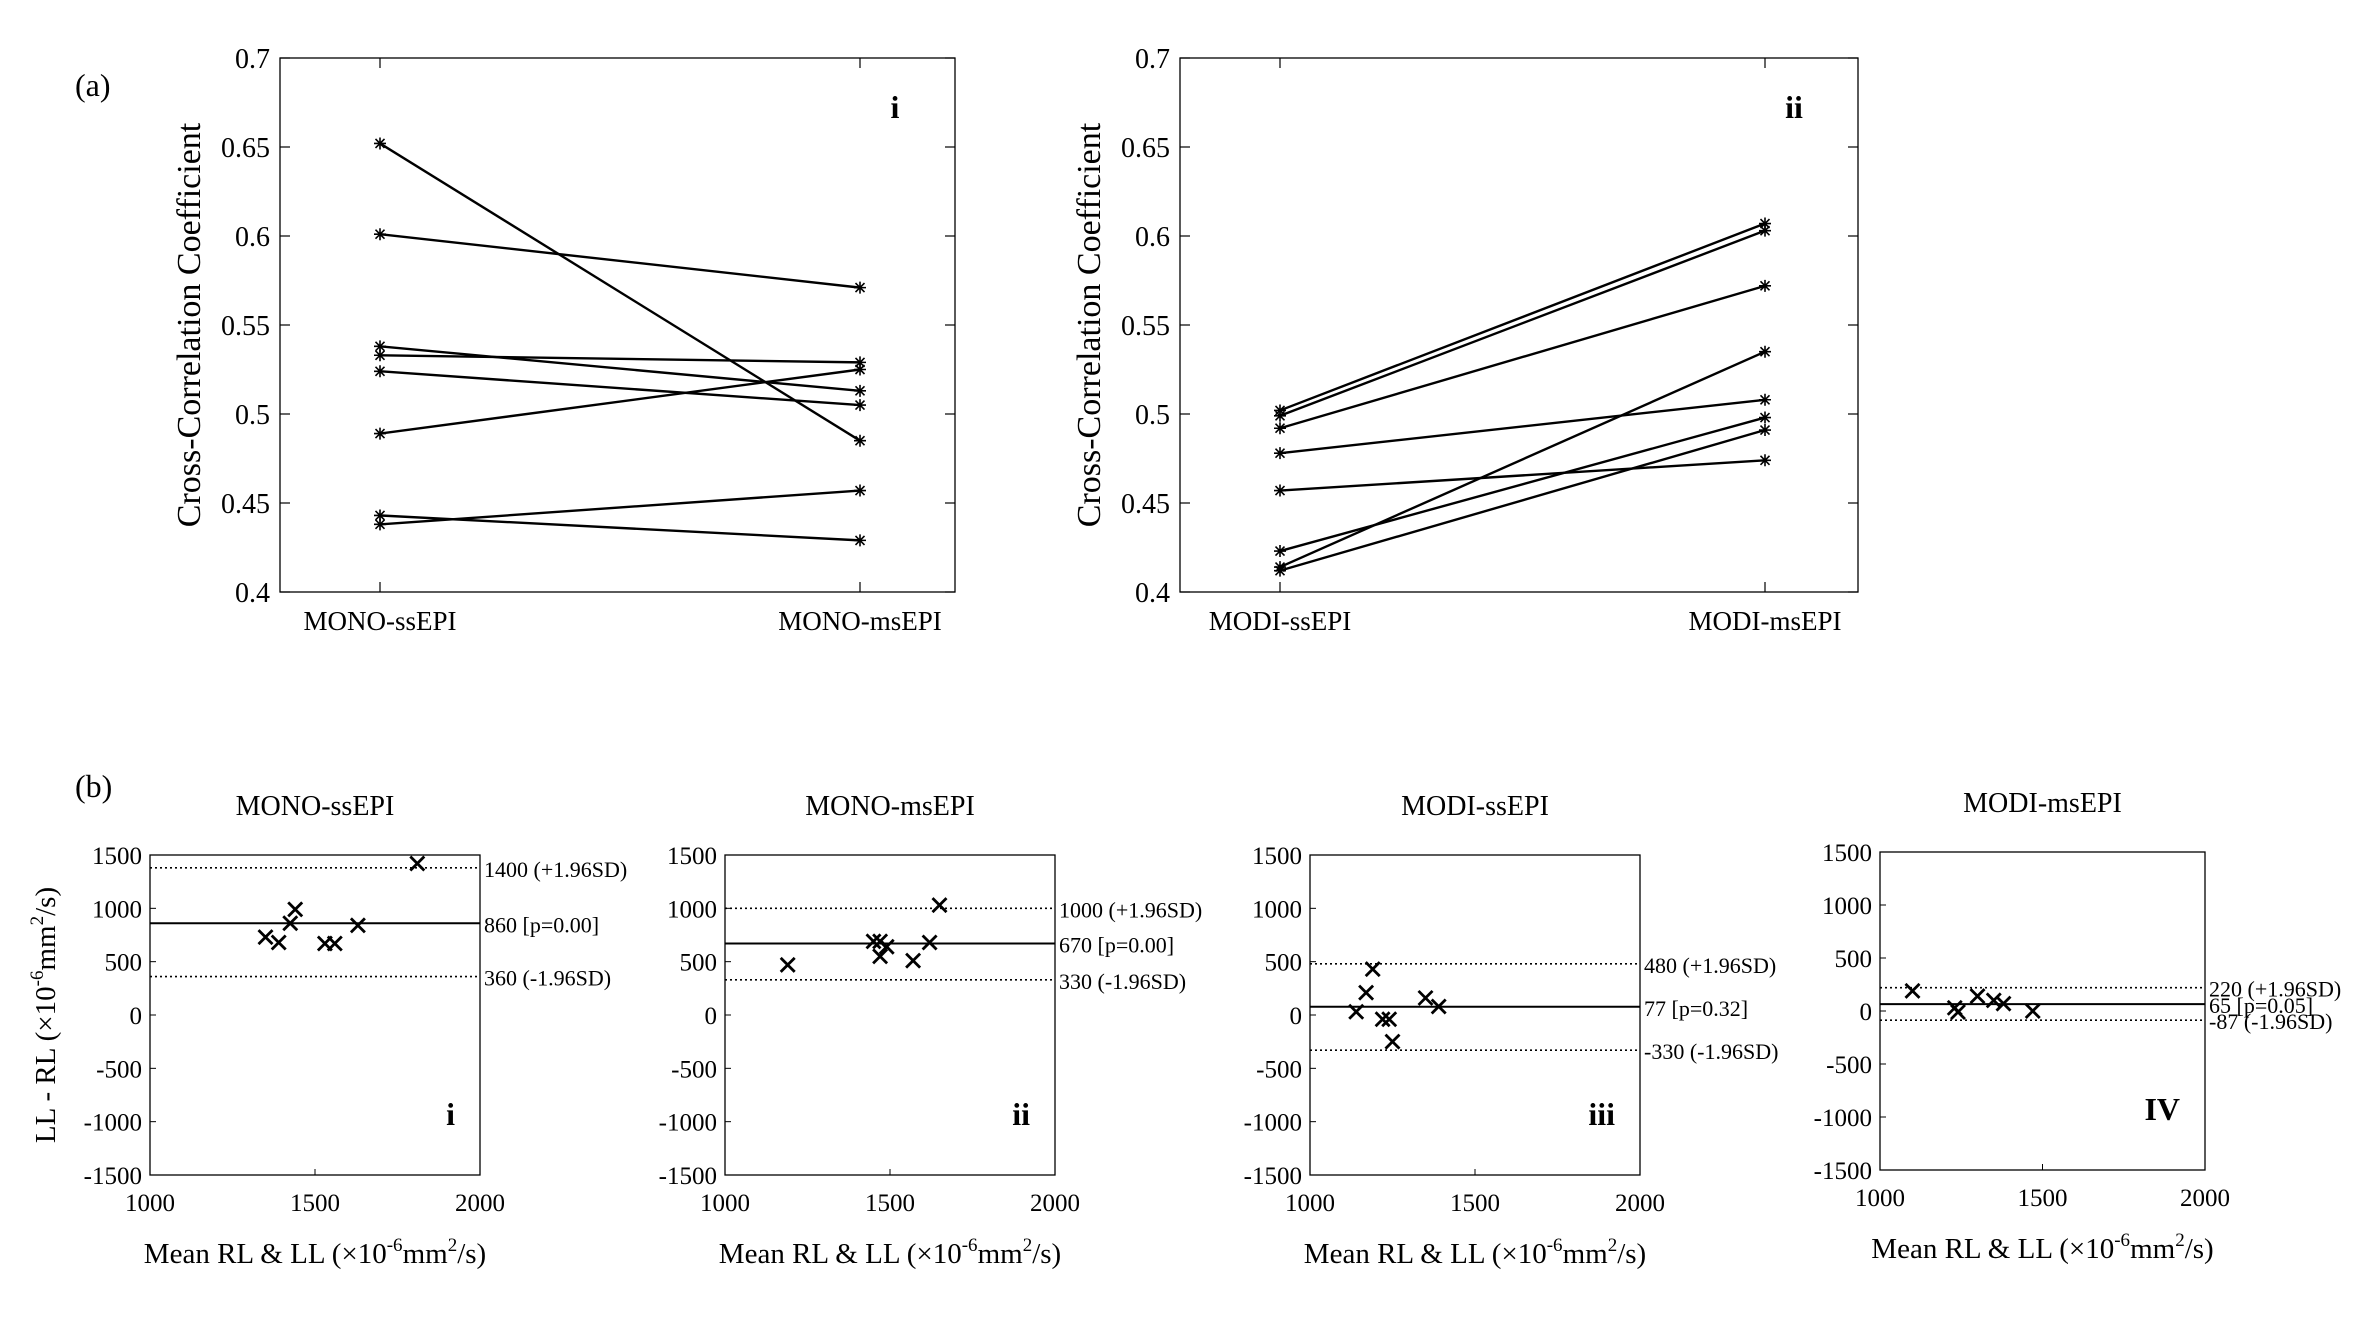 The height and width of the screenshot is (1318, 2372). I want to click on ref-label-mean: 860 [p=0.00], so click(541, 924).